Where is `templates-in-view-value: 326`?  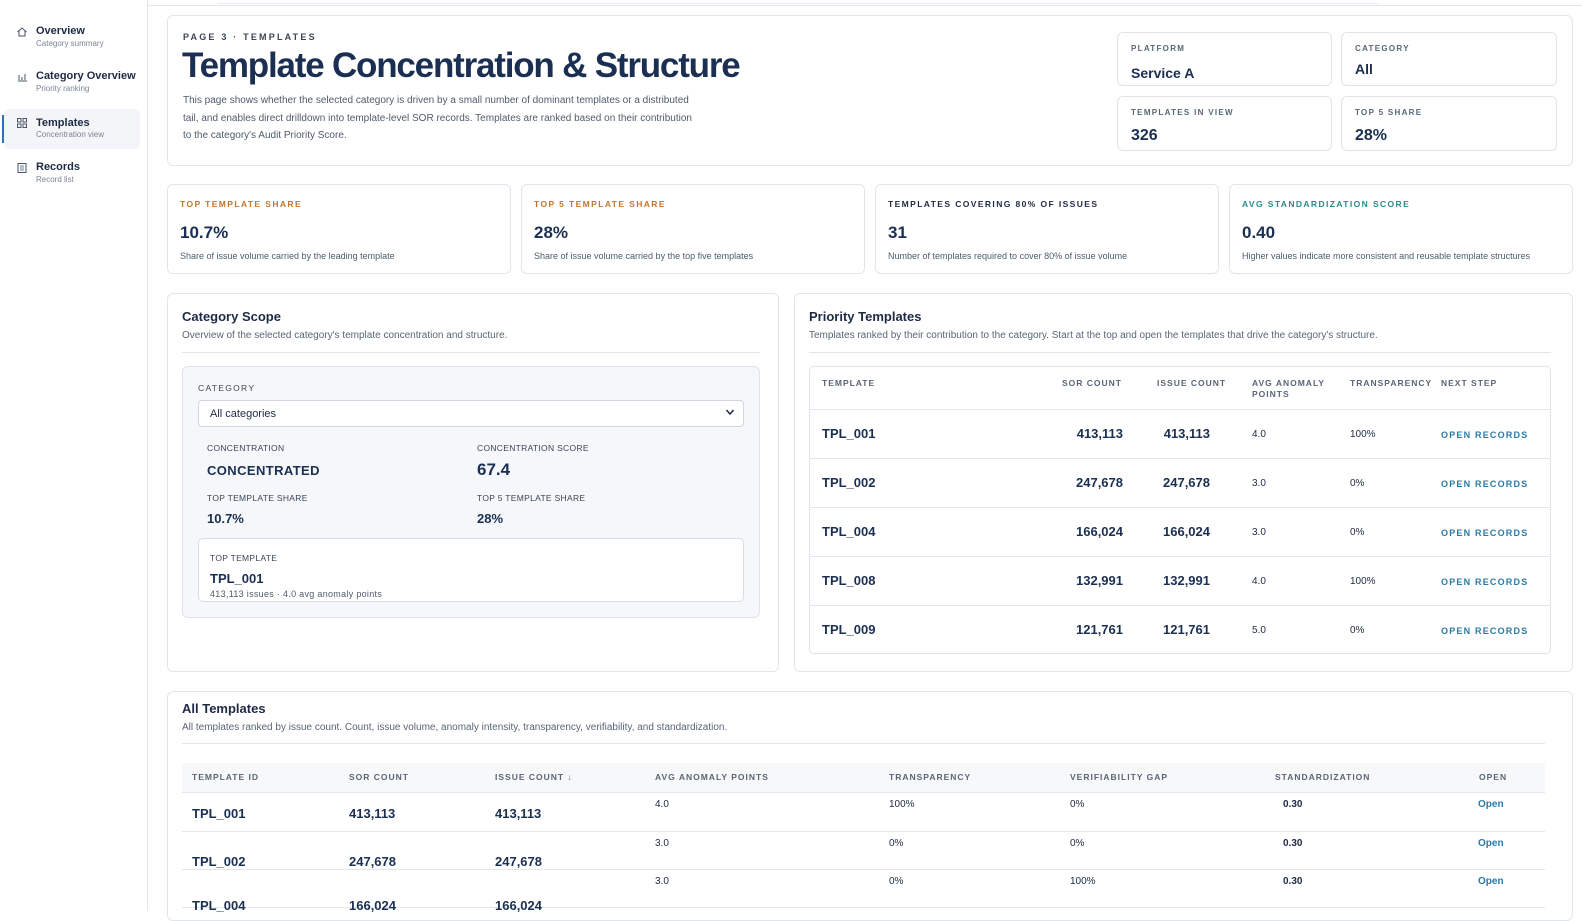
templates-in-view-value: 326 is located at coordinates (1144, 135).